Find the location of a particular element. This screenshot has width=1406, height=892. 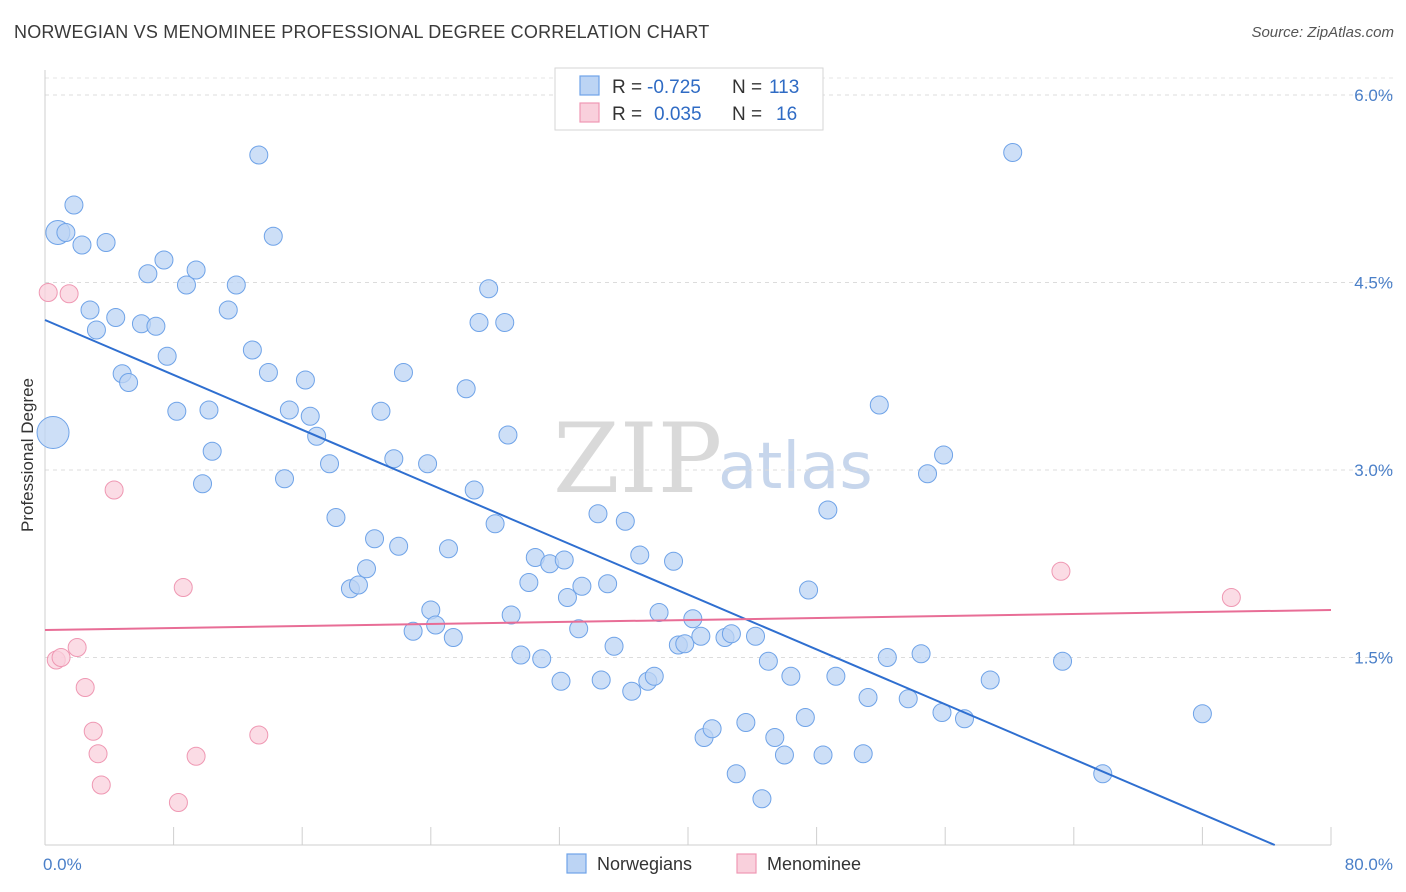

x-tick-labels: 0.0% 80.0% is located at coordinates (718, 864).